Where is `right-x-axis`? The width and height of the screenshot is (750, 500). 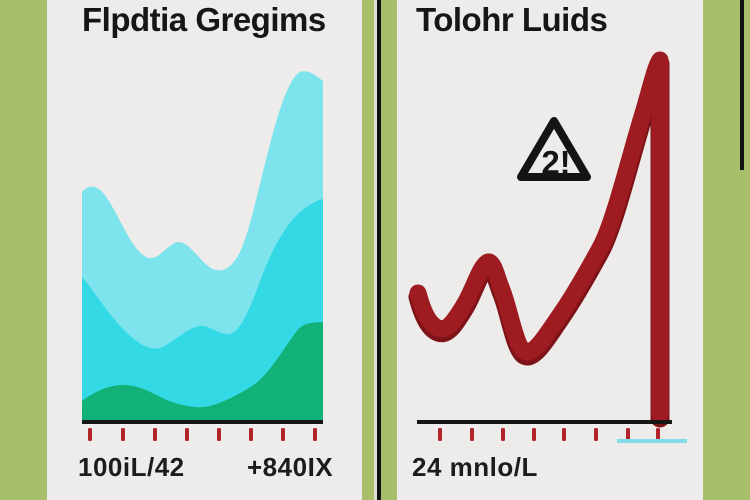 right-x-axis is located at coordinates (544, 422).